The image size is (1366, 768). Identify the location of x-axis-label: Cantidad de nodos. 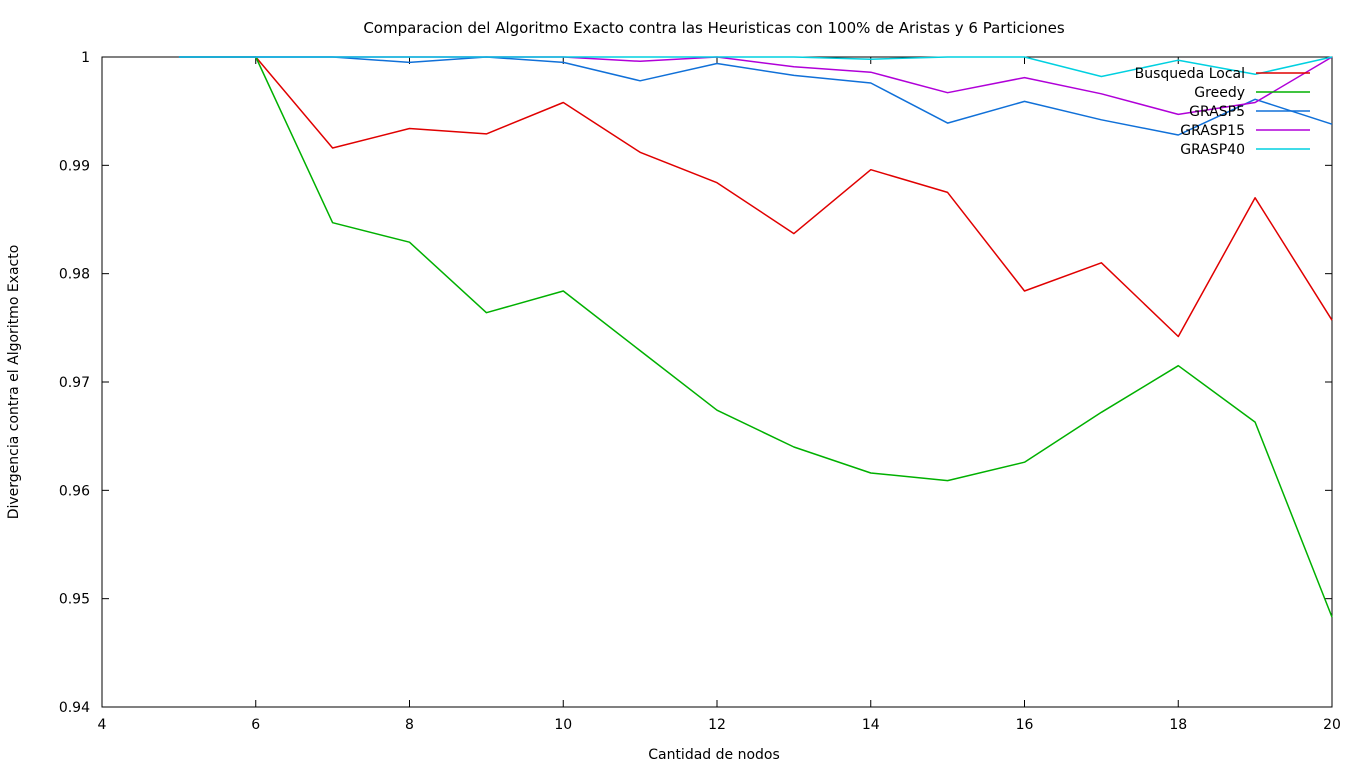
(714, 755).